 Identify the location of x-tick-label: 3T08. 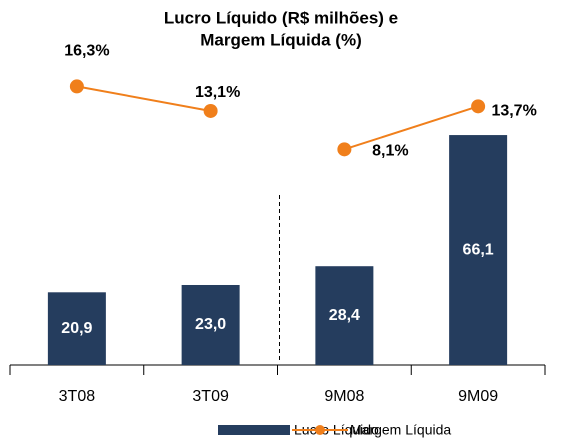
(77, 396).